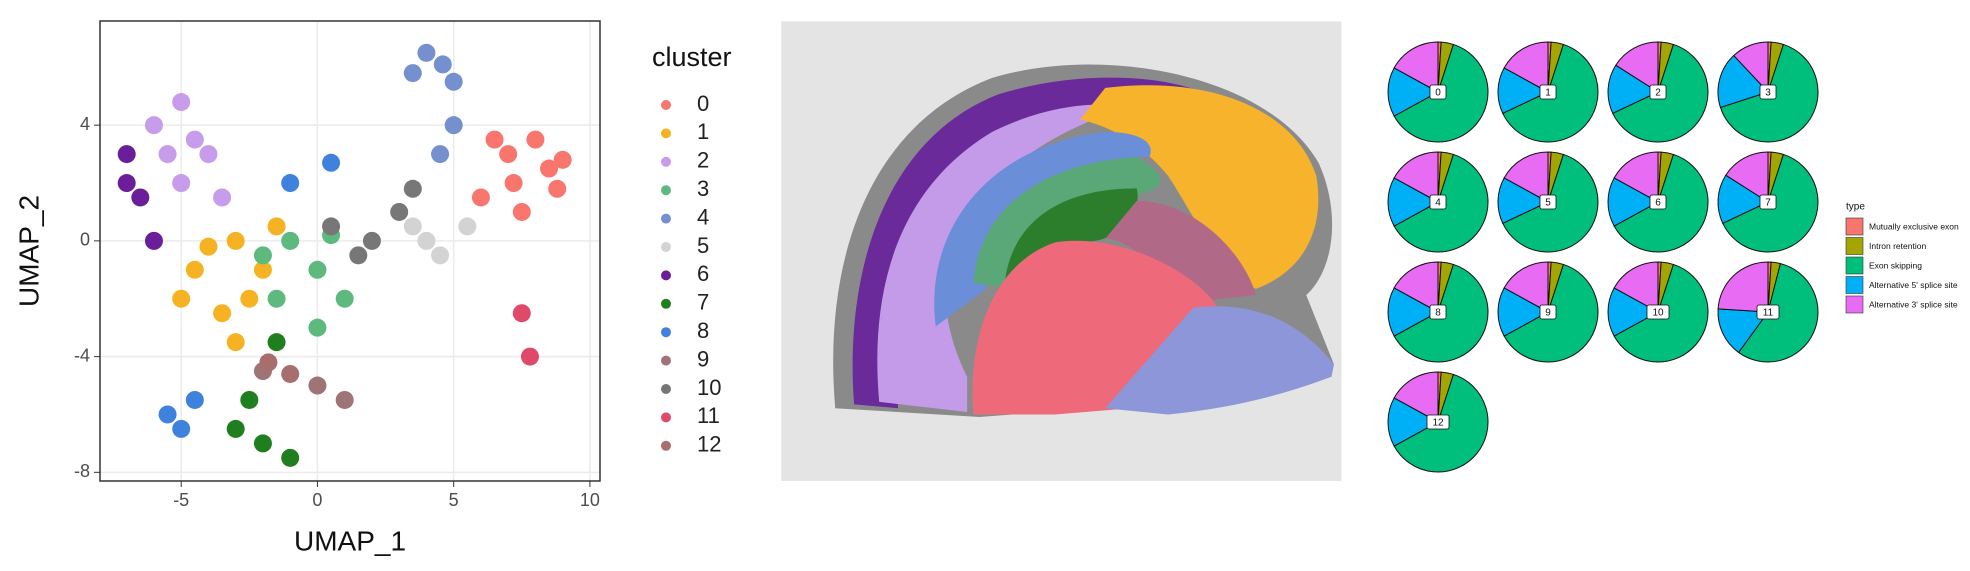  I want to click on legend-title: type, so click(1855, 207).